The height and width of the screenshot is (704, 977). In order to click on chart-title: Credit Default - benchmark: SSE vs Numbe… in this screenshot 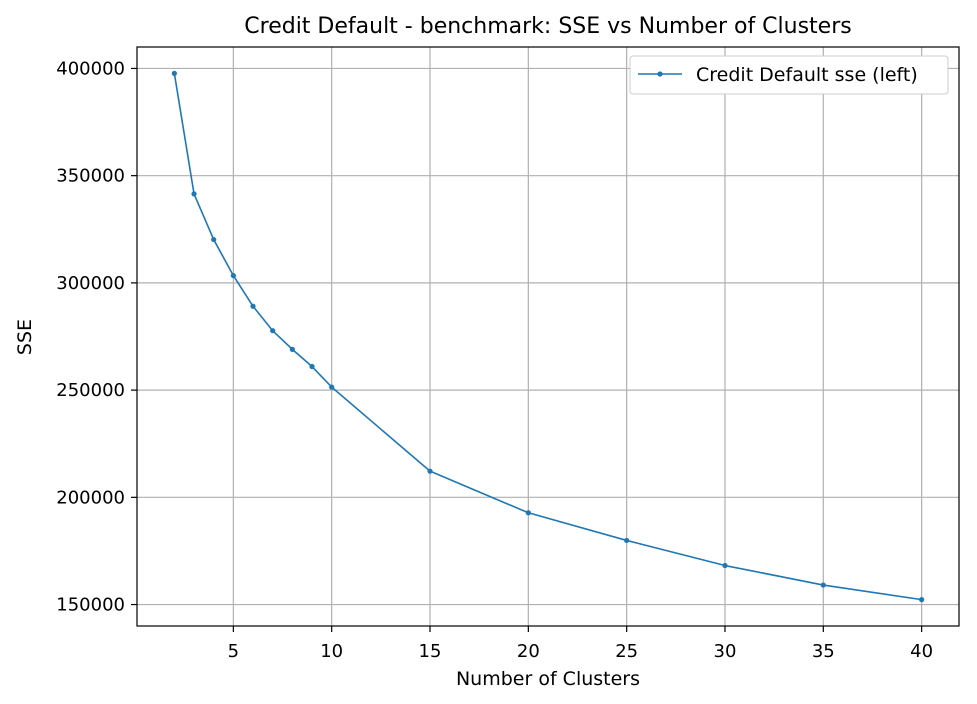, I will do `click(547, 26)`.